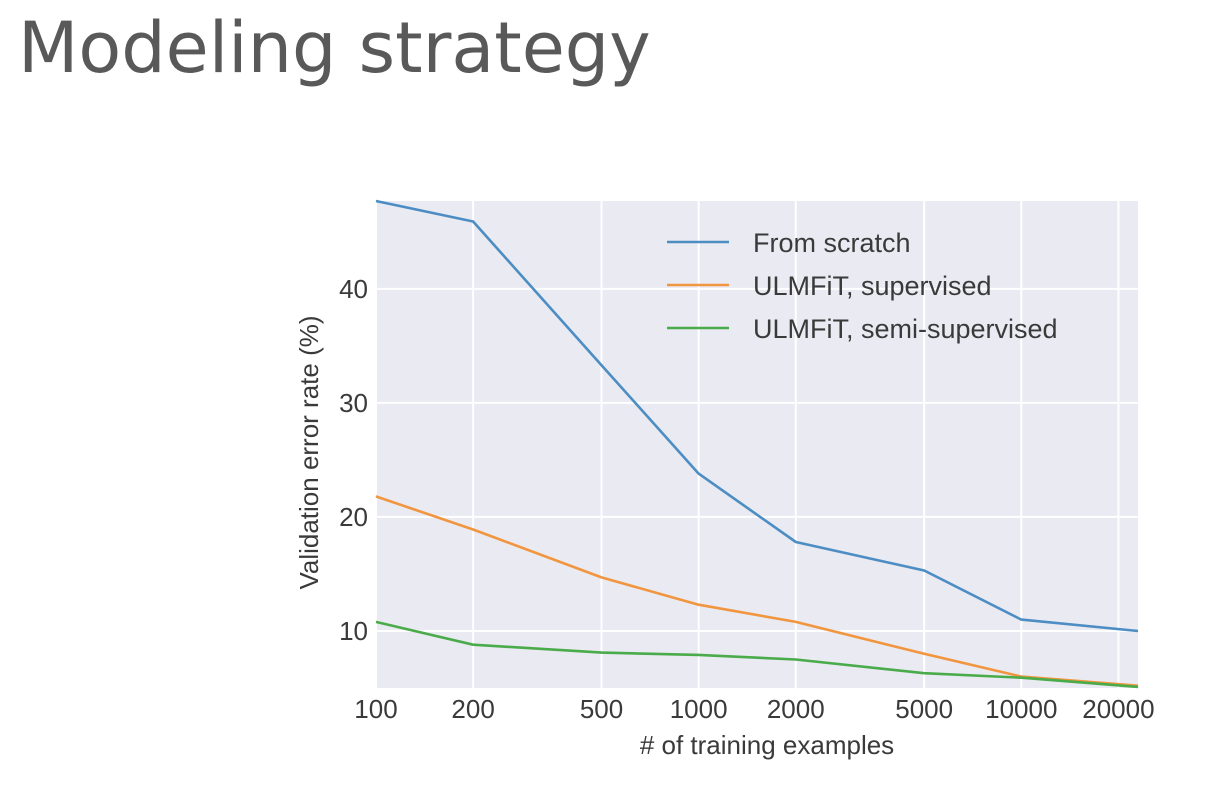 This screenshot has width=1218, height=786. I want to click on x-tick-label: 200, so click(472, 709).